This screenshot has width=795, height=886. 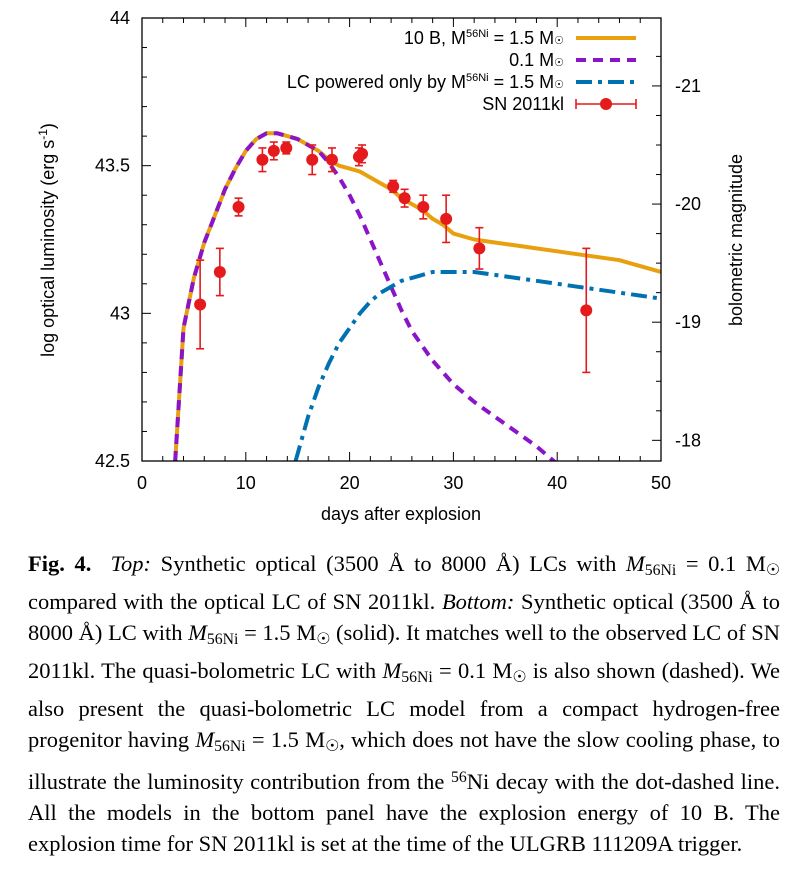 What do you see at coordinates (120, 313) in the screenshot?
I see `y-tick-label: 43` at bounding box center [120, 313].